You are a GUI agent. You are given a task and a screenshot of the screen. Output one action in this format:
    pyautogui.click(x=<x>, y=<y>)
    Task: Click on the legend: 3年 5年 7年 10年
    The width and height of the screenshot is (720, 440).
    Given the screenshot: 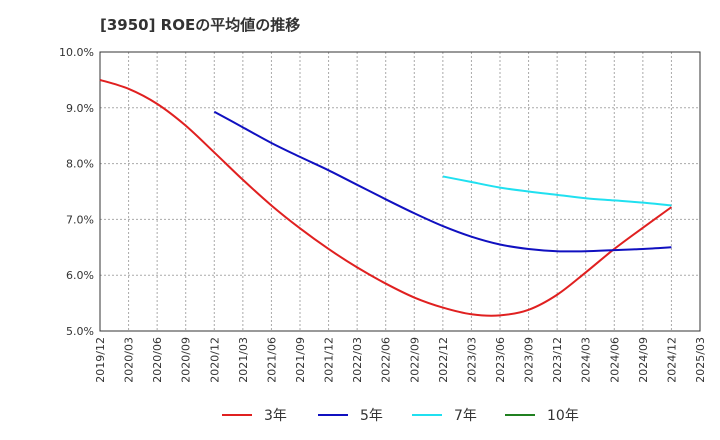 What is the action you would take?
    pyautogui.click(x=400, y=416)
    